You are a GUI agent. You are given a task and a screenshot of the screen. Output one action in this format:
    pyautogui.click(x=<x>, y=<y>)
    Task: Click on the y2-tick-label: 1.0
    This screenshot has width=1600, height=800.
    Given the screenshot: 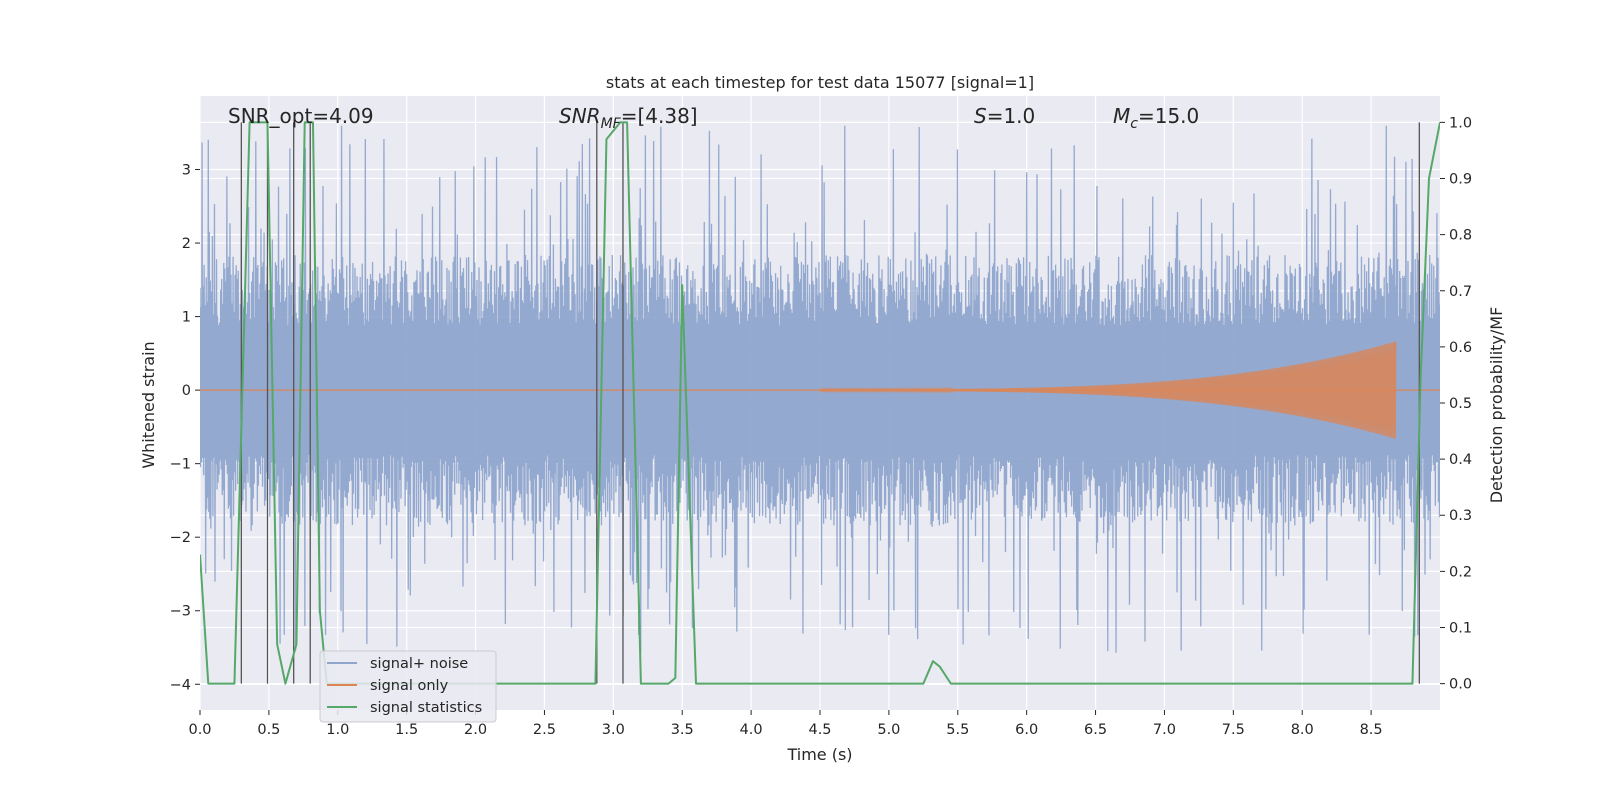 What is the action you would take?
    pyautogui.click(x=1460, y=123)
    